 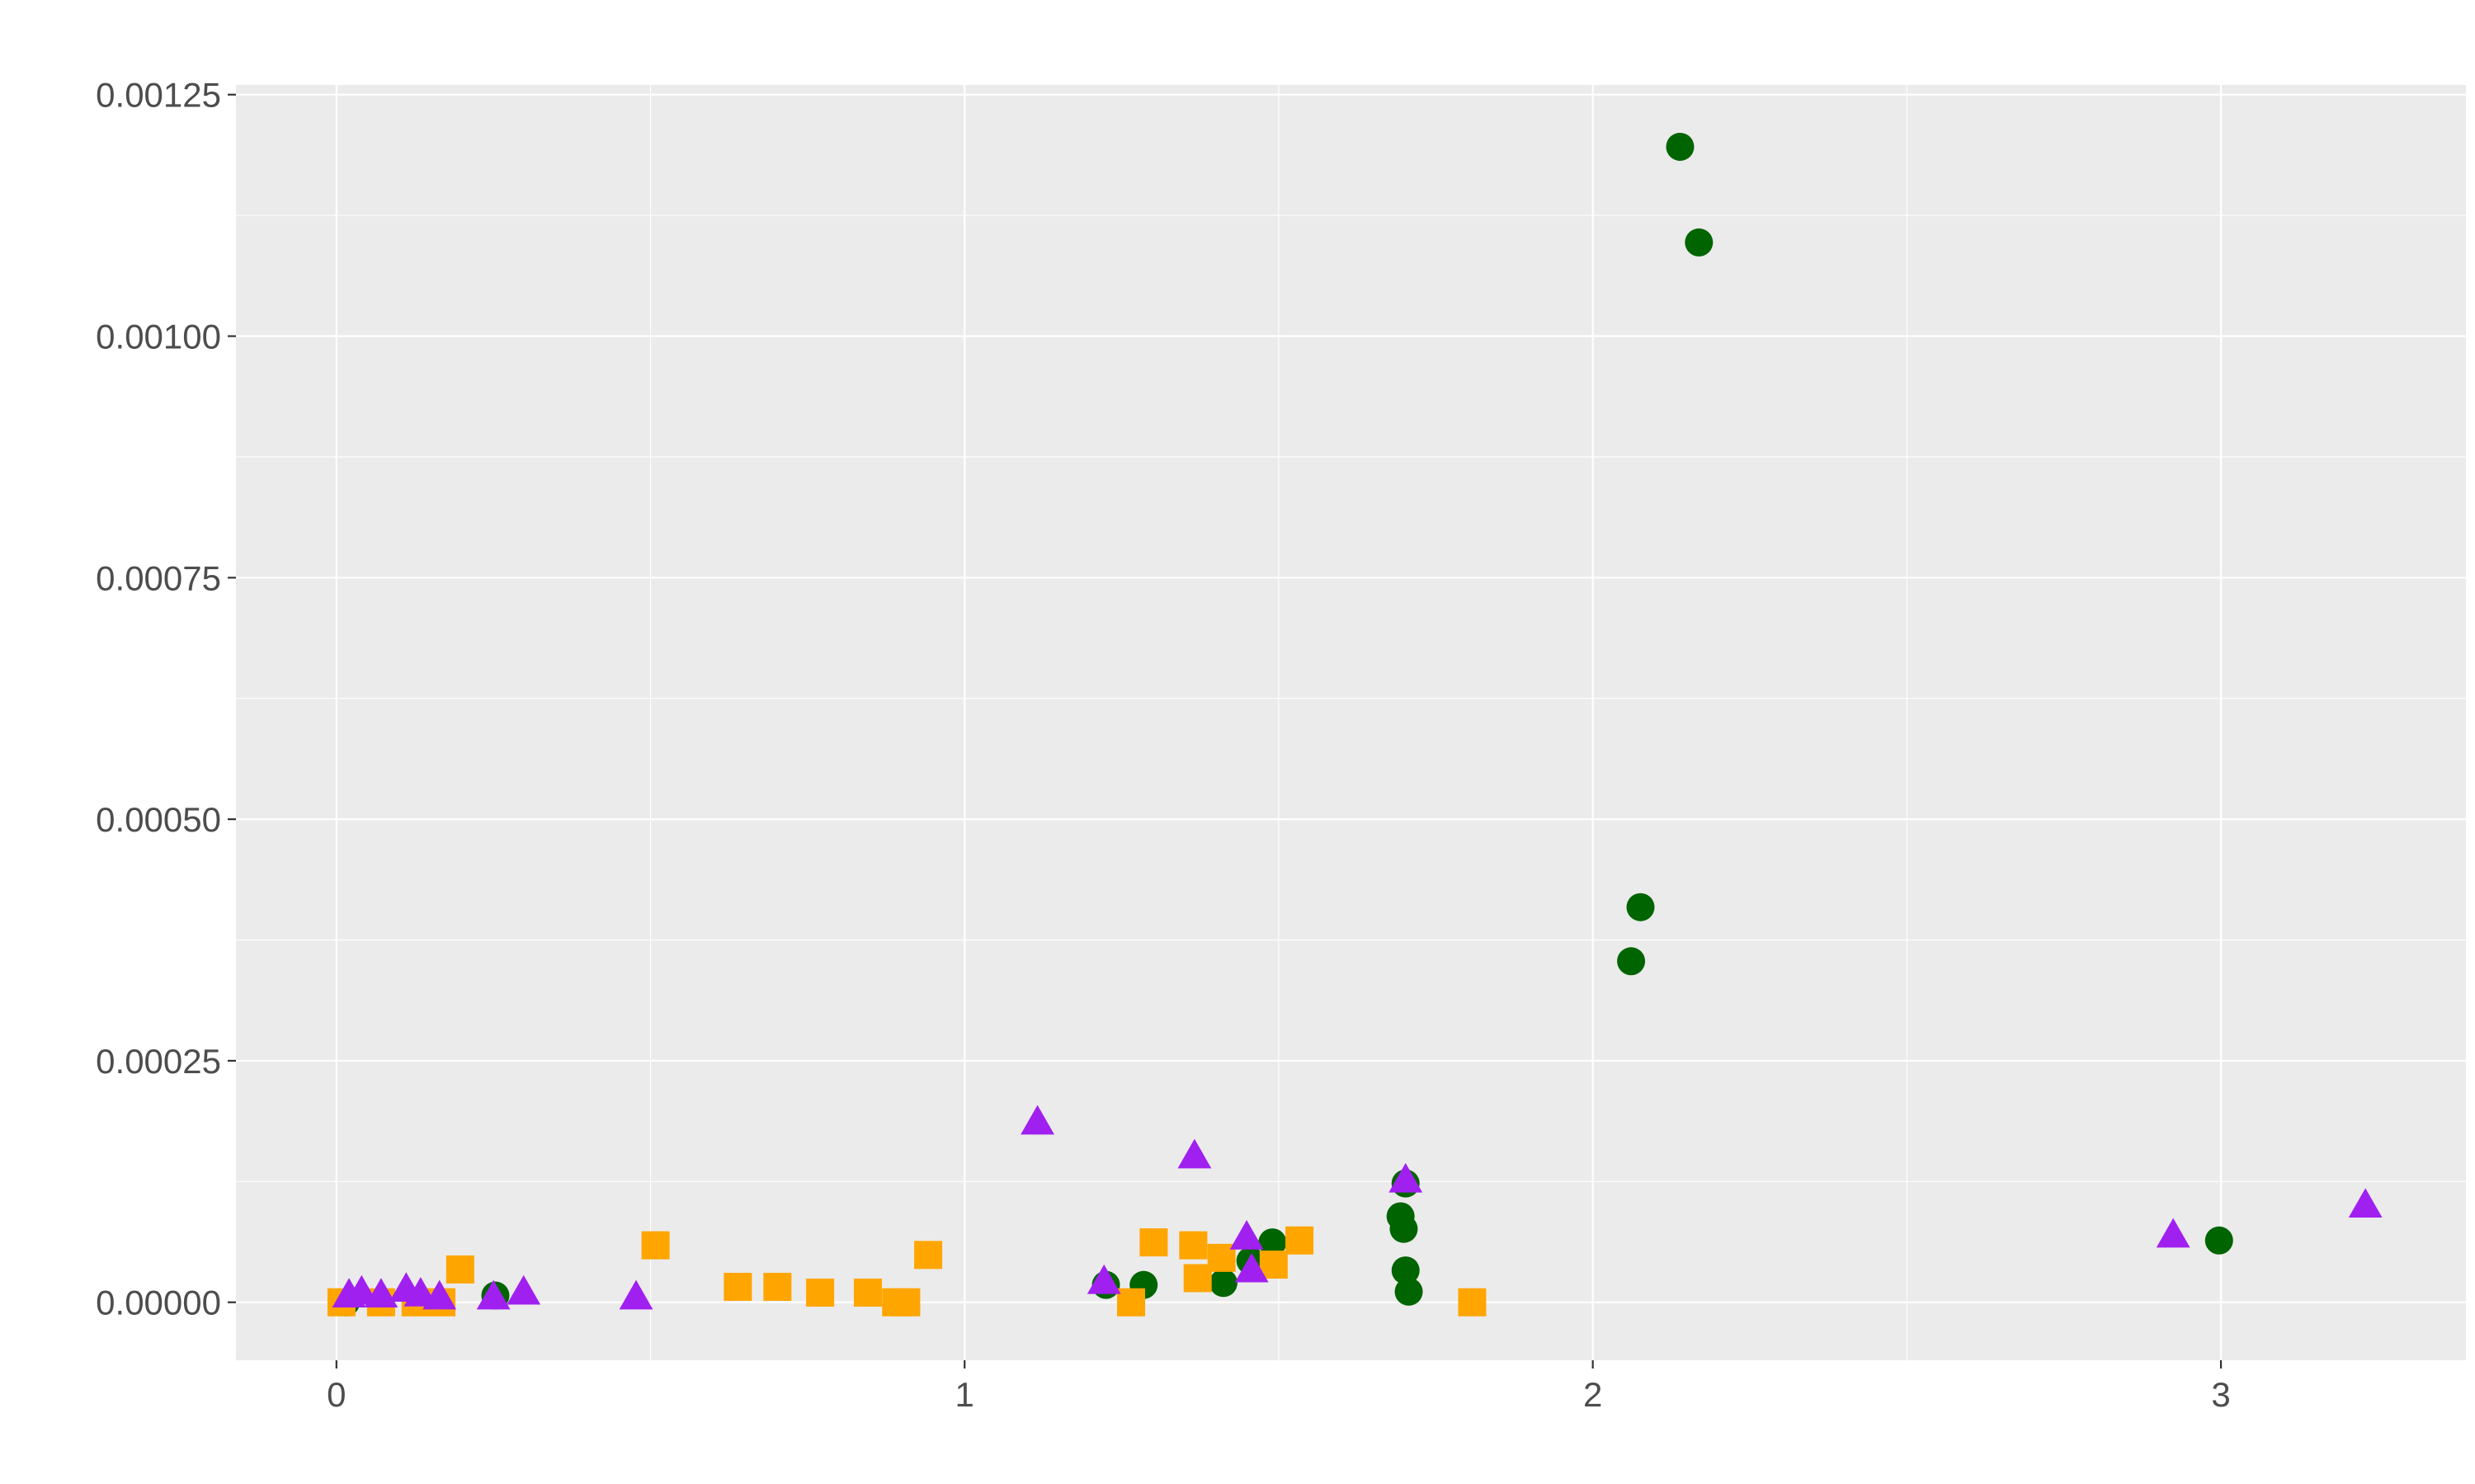 I want to click on y-tick-label: 0.00075, so click(x=158, y=577).